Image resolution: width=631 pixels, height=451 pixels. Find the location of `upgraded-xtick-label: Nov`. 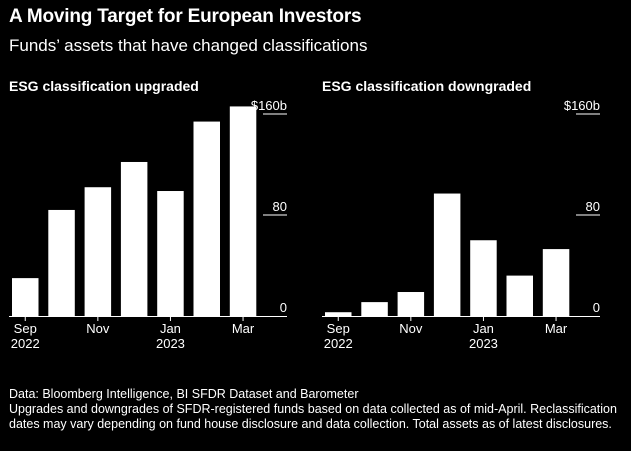

upgraded-xtick-label: Nov is located at coordinates (98, 328).